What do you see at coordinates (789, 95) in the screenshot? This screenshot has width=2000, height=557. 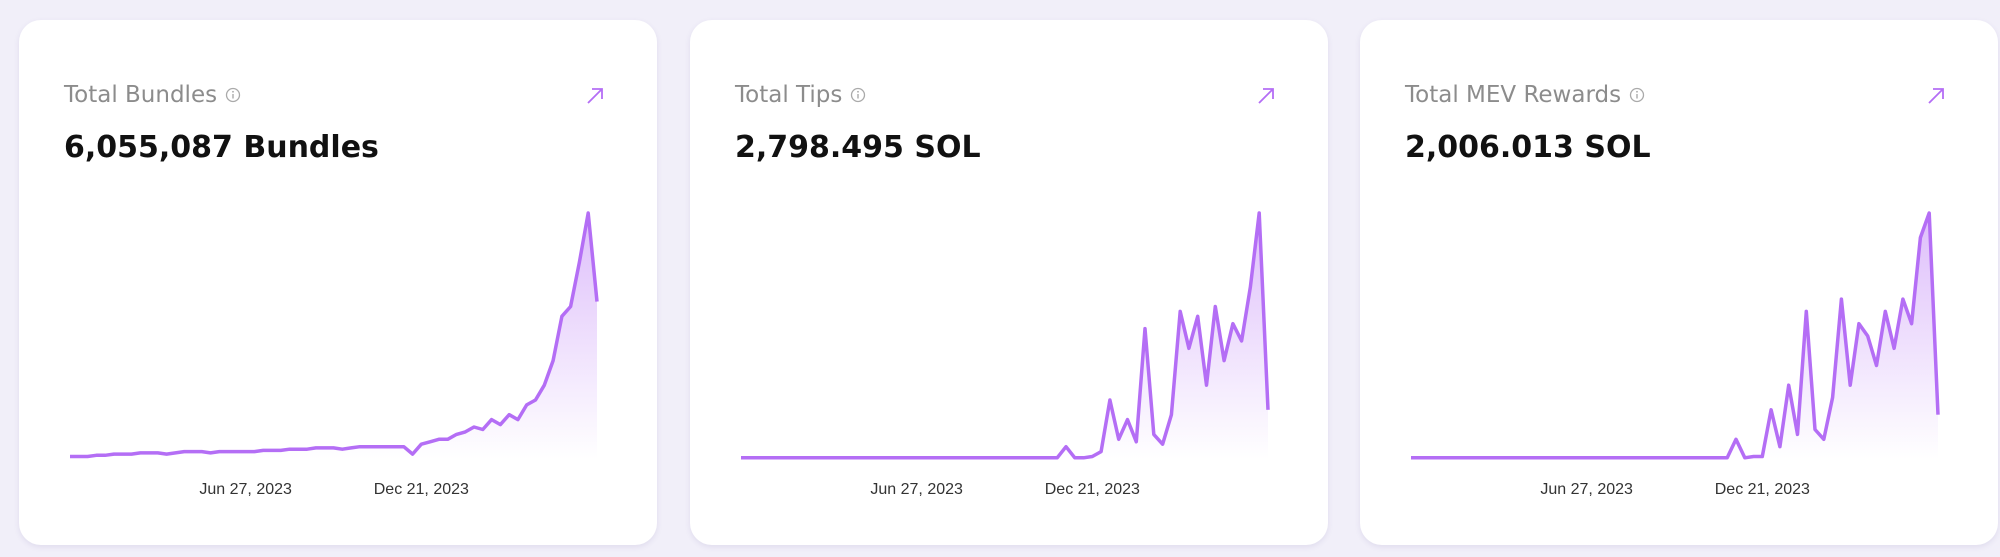 I see `title-text: Total Tips` at bounding box center [789, 95].